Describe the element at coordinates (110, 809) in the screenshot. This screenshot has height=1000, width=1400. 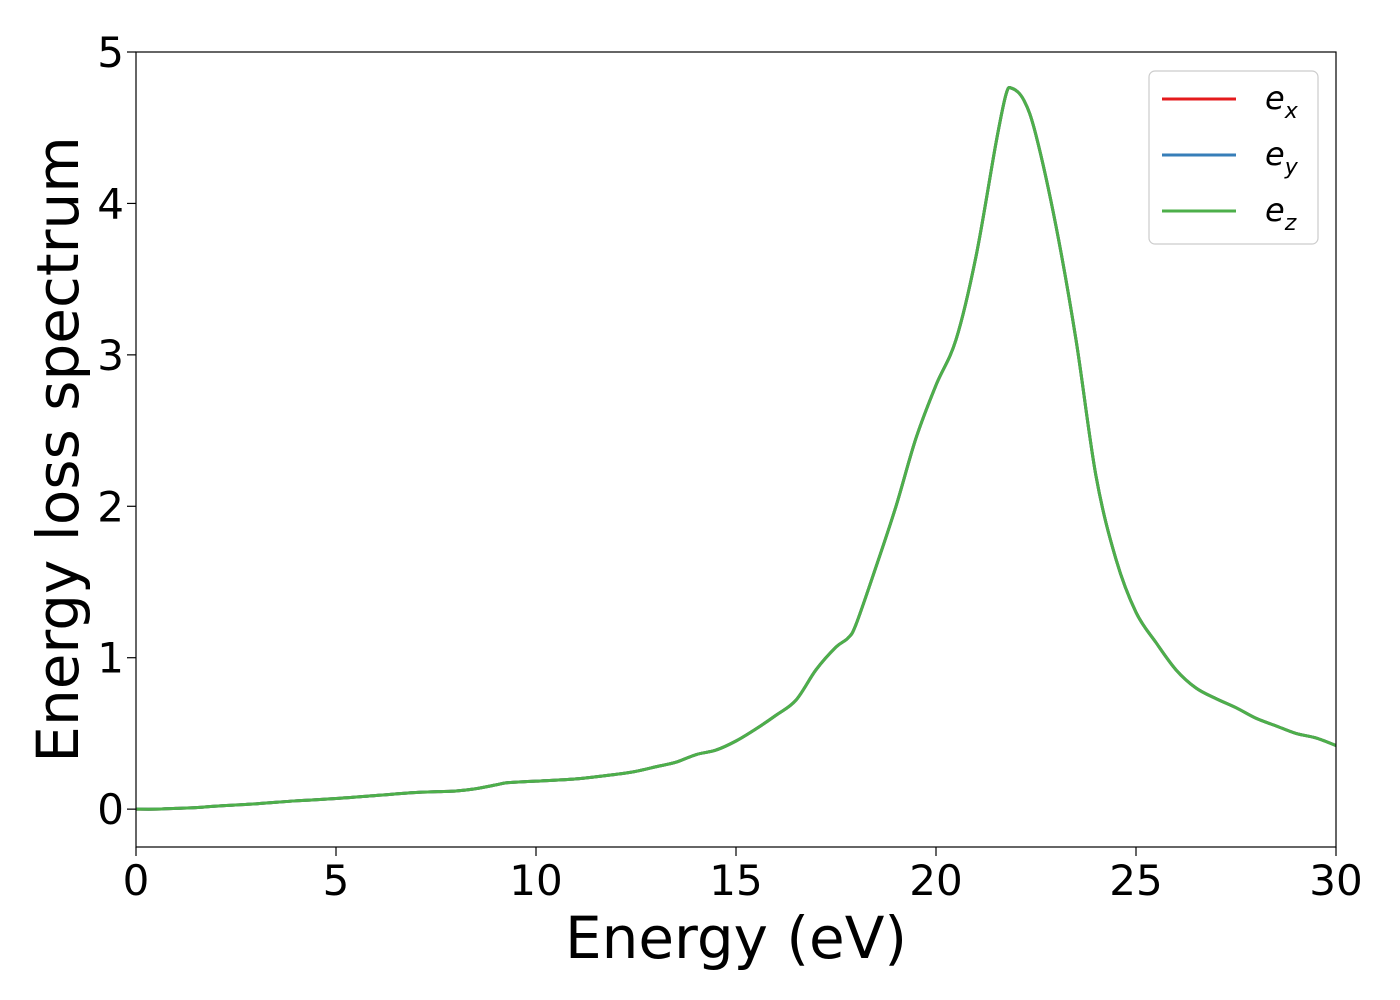
I see `y-tick-label: 0` at that location.